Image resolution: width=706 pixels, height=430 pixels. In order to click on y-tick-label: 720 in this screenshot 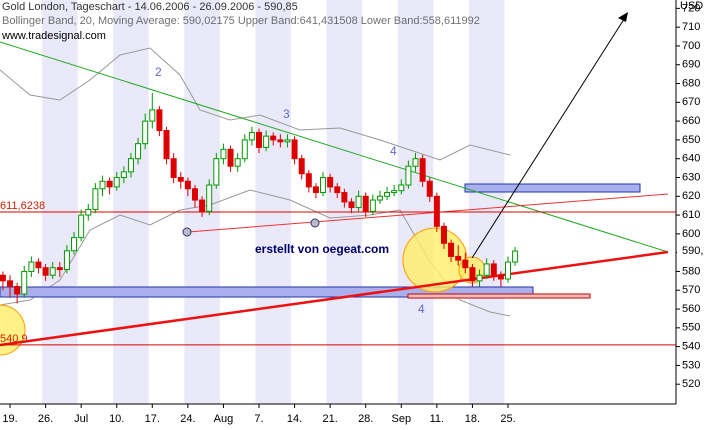, I will do `click(691, 8)`.